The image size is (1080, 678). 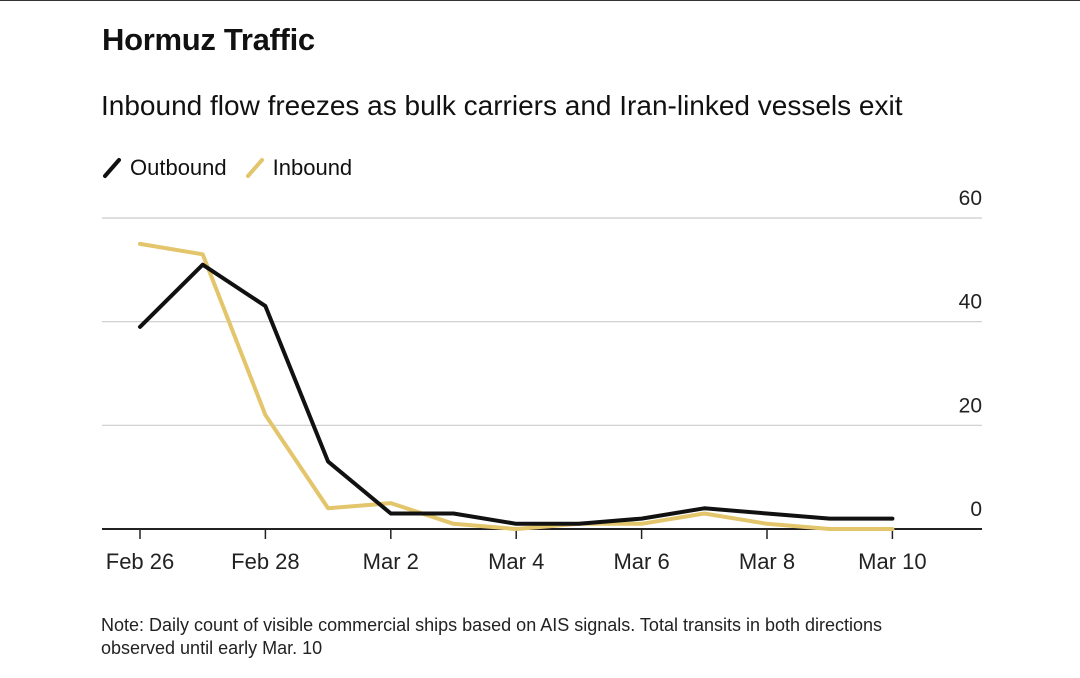 What do you see at coordinates (208, 39) in the screenshot?
I see `chart-title: Hormuz Traffic` at bounding box center [208, 39].